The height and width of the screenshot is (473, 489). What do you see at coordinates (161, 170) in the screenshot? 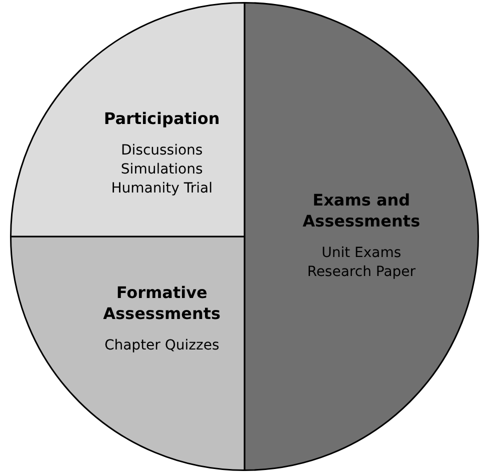
I see `text: Simulations` at bounding box center [161, 170].